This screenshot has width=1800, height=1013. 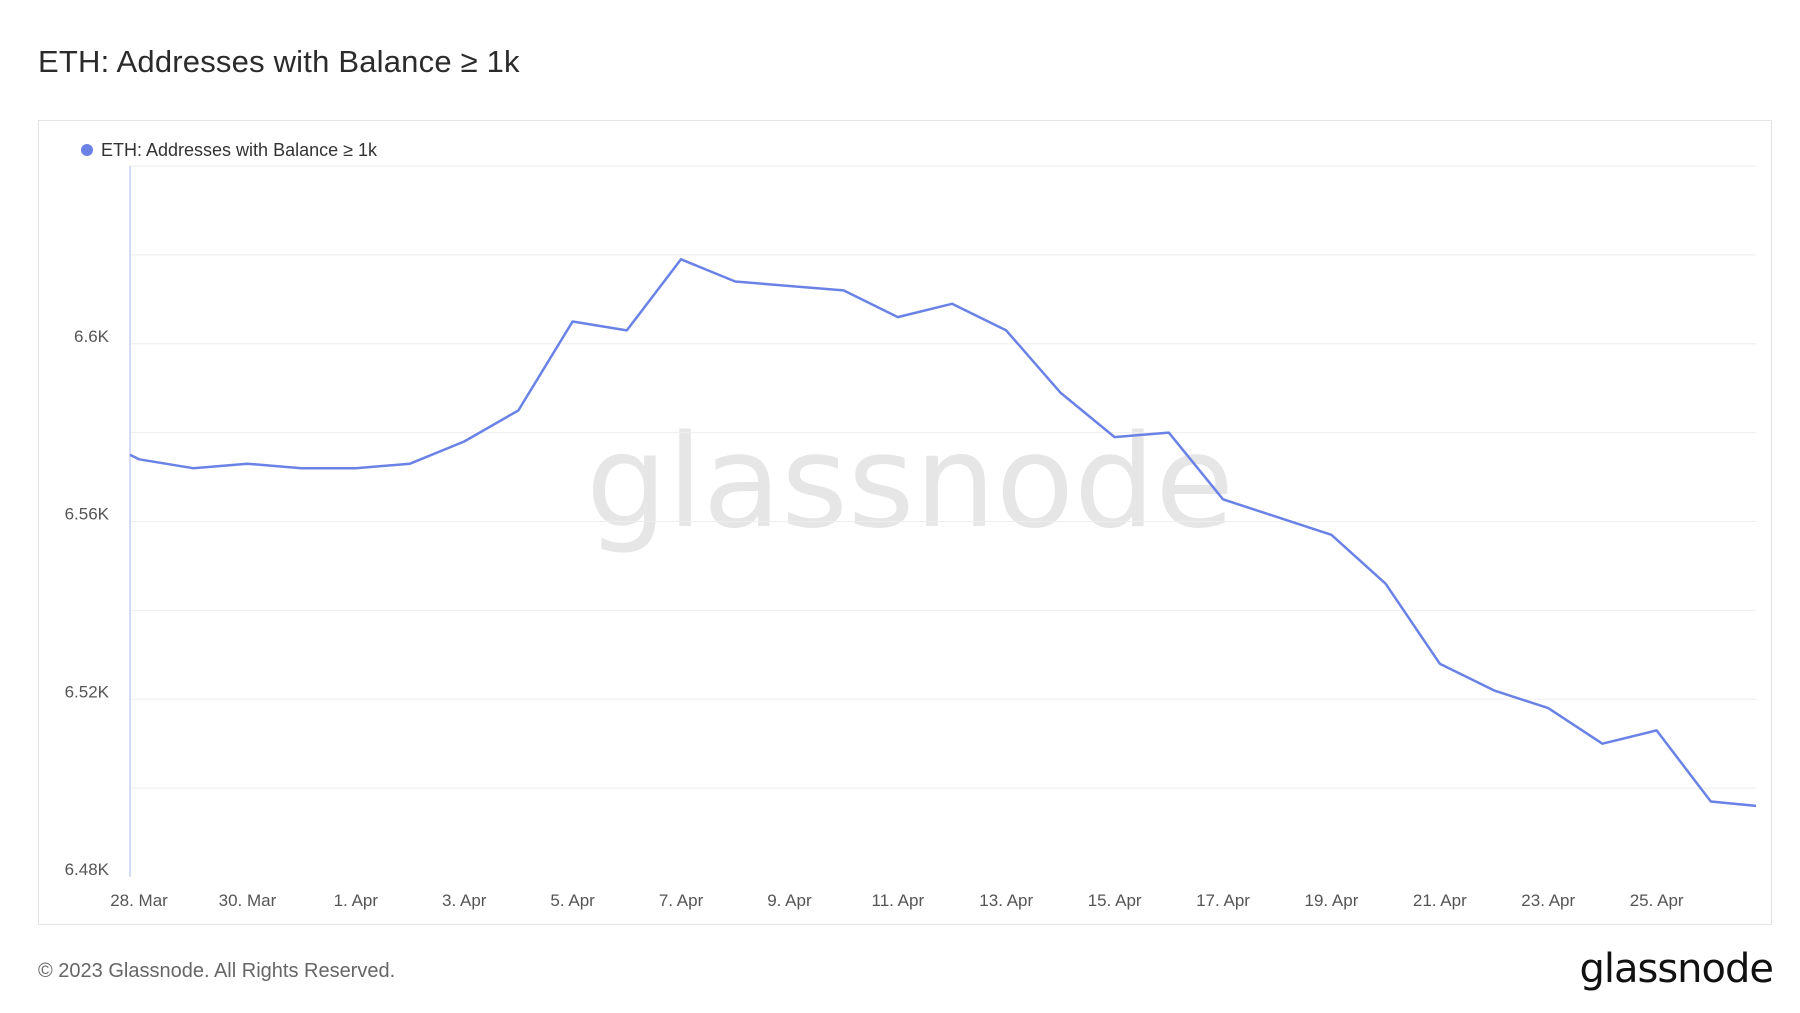 What do you see at coordinates (279, 61) in the screenshot?
I see `page-title: ETH: Addresses with Balance ≥ 1k` at bounding box center [279, 61].